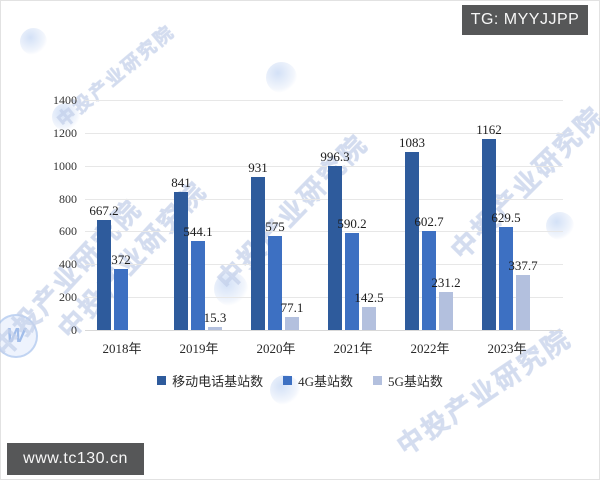 This screenshot has width=600, height=480. I want to click on bar-value-label: 996.3, so click(335, 157).